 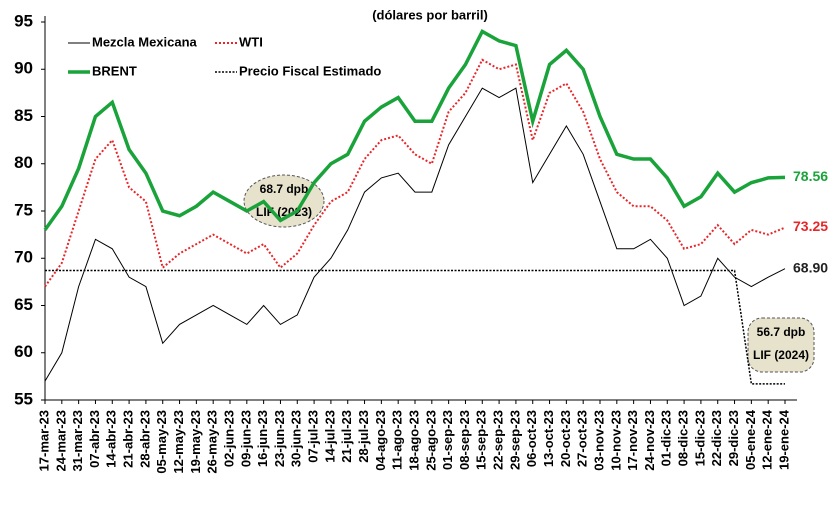 I want to click on x-tick-label: 11-ago-23, so click(x=397, y=440).